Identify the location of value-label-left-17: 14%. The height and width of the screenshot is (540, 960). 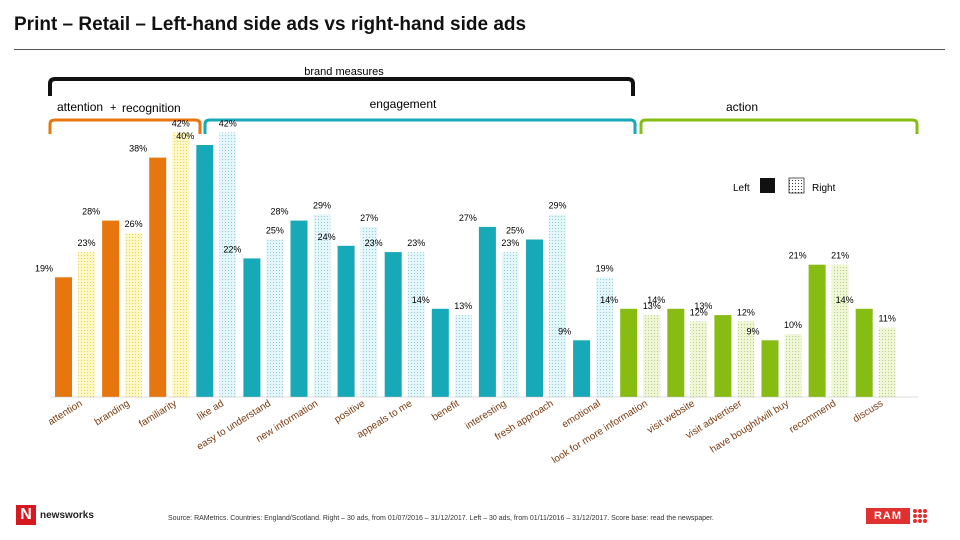
(845, 300).